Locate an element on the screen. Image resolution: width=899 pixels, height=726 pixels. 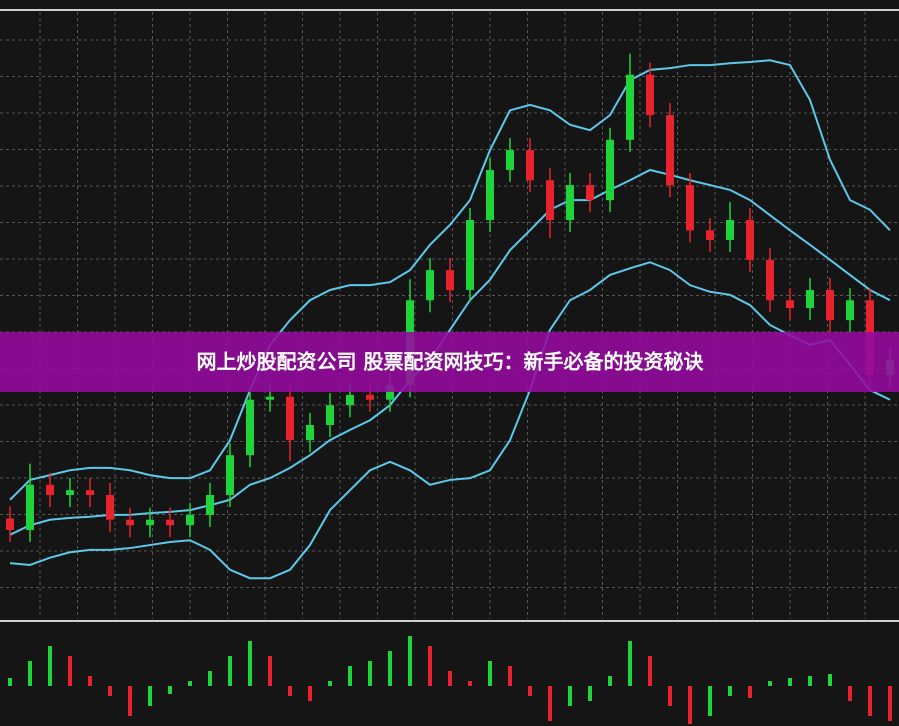
banner is located at coordinates (449, 362).